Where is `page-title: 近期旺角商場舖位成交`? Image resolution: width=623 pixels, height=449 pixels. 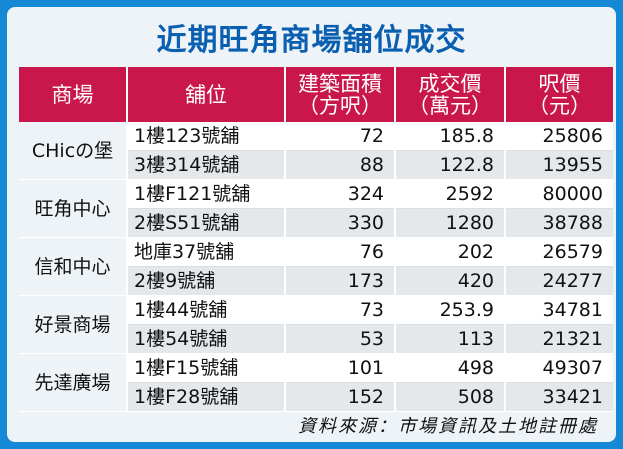
page-title: 近期旺角商場舖位成交 is located at coordinates (311, 40).